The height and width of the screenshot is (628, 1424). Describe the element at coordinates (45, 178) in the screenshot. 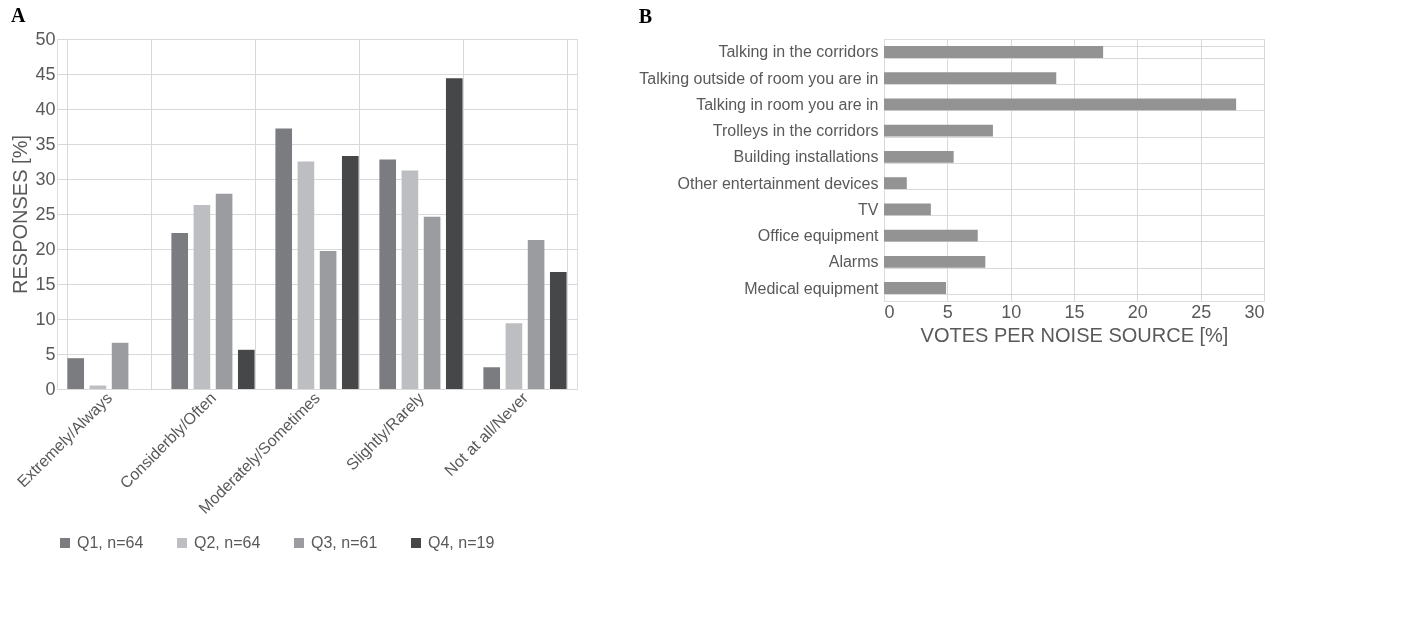

I see `y-tick-label: 30` at that location.